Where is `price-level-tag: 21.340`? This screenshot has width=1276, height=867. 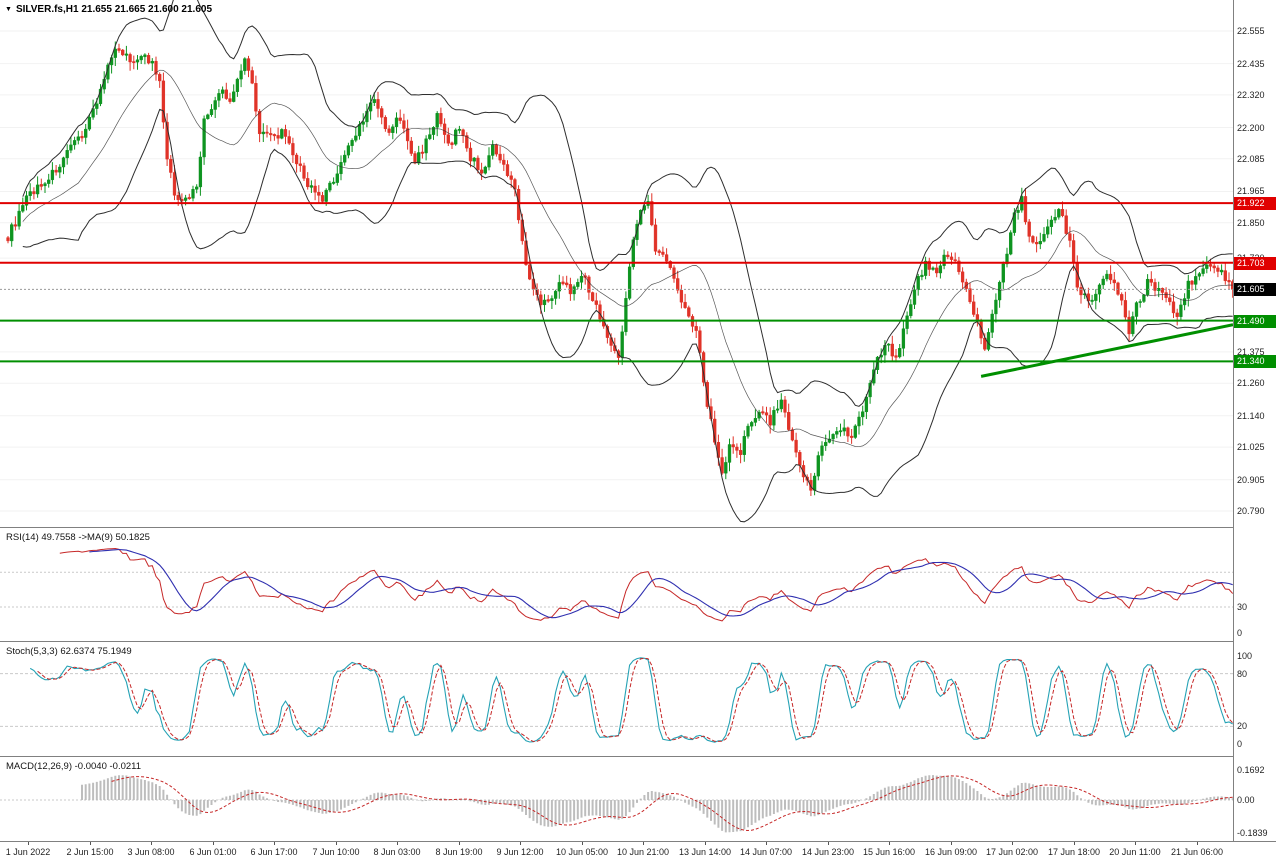
price-level-tag: 21.340 is located at coordinates (1255, 361).